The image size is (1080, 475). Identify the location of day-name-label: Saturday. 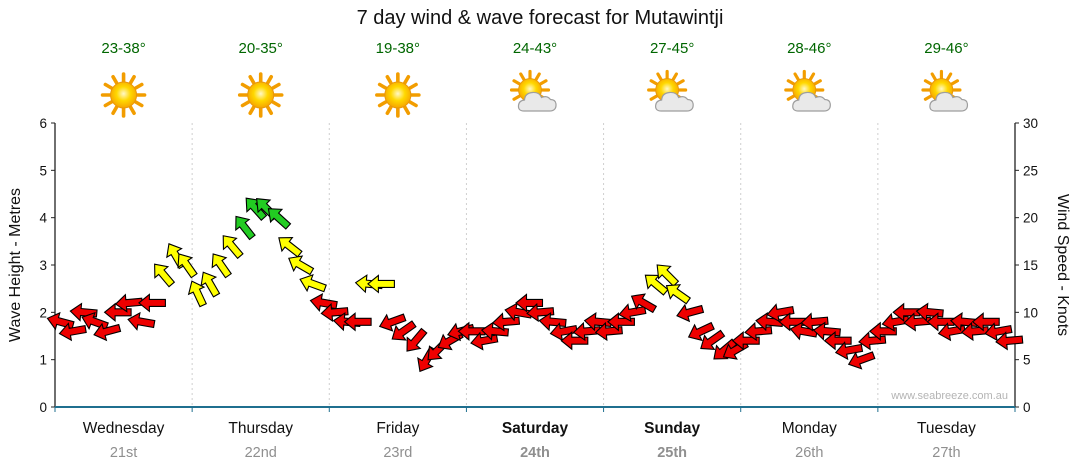
(535, 428).